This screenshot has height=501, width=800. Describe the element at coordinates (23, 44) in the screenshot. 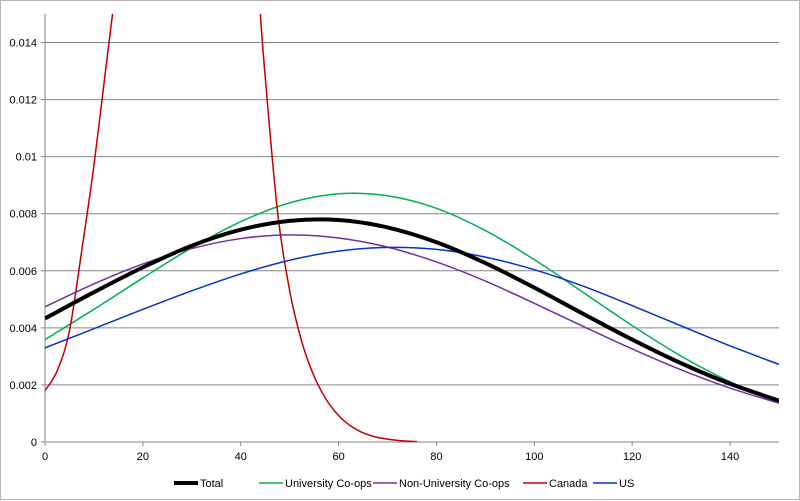

I see `y-tick-label: 0.014` at that location.